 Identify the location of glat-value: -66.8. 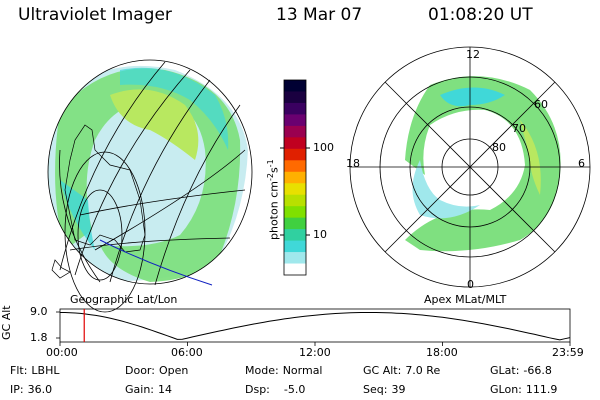
(537, 370).